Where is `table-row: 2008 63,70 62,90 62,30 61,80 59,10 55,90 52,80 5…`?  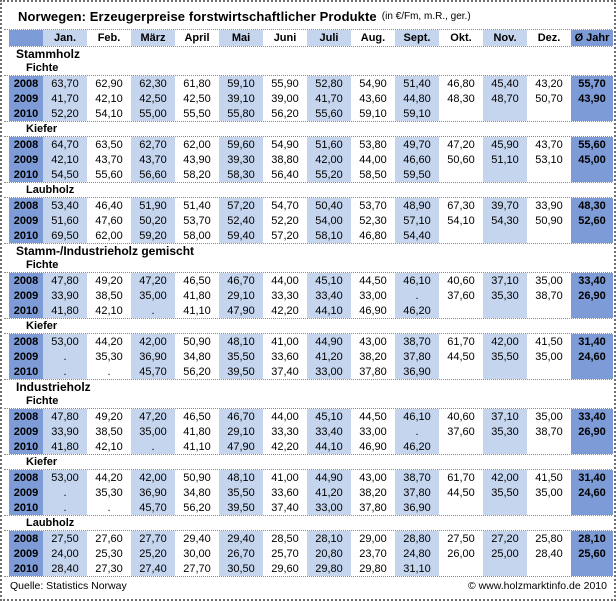
table-row: 2008 63,70 62,90 62,30 61,80 59,10 55,90 52,80 5… is located at coordinates (311, 83).